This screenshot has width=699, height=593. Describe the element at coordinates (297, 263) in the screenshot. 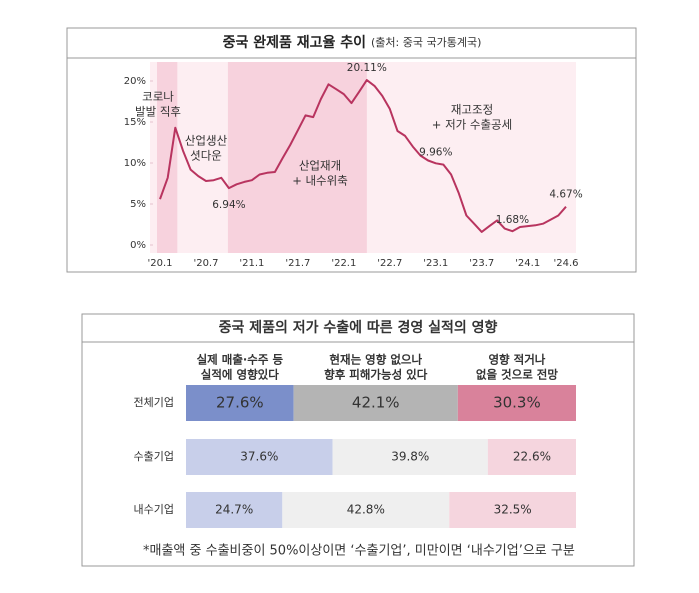

I see `x-tick-label: '21.7` at that location.